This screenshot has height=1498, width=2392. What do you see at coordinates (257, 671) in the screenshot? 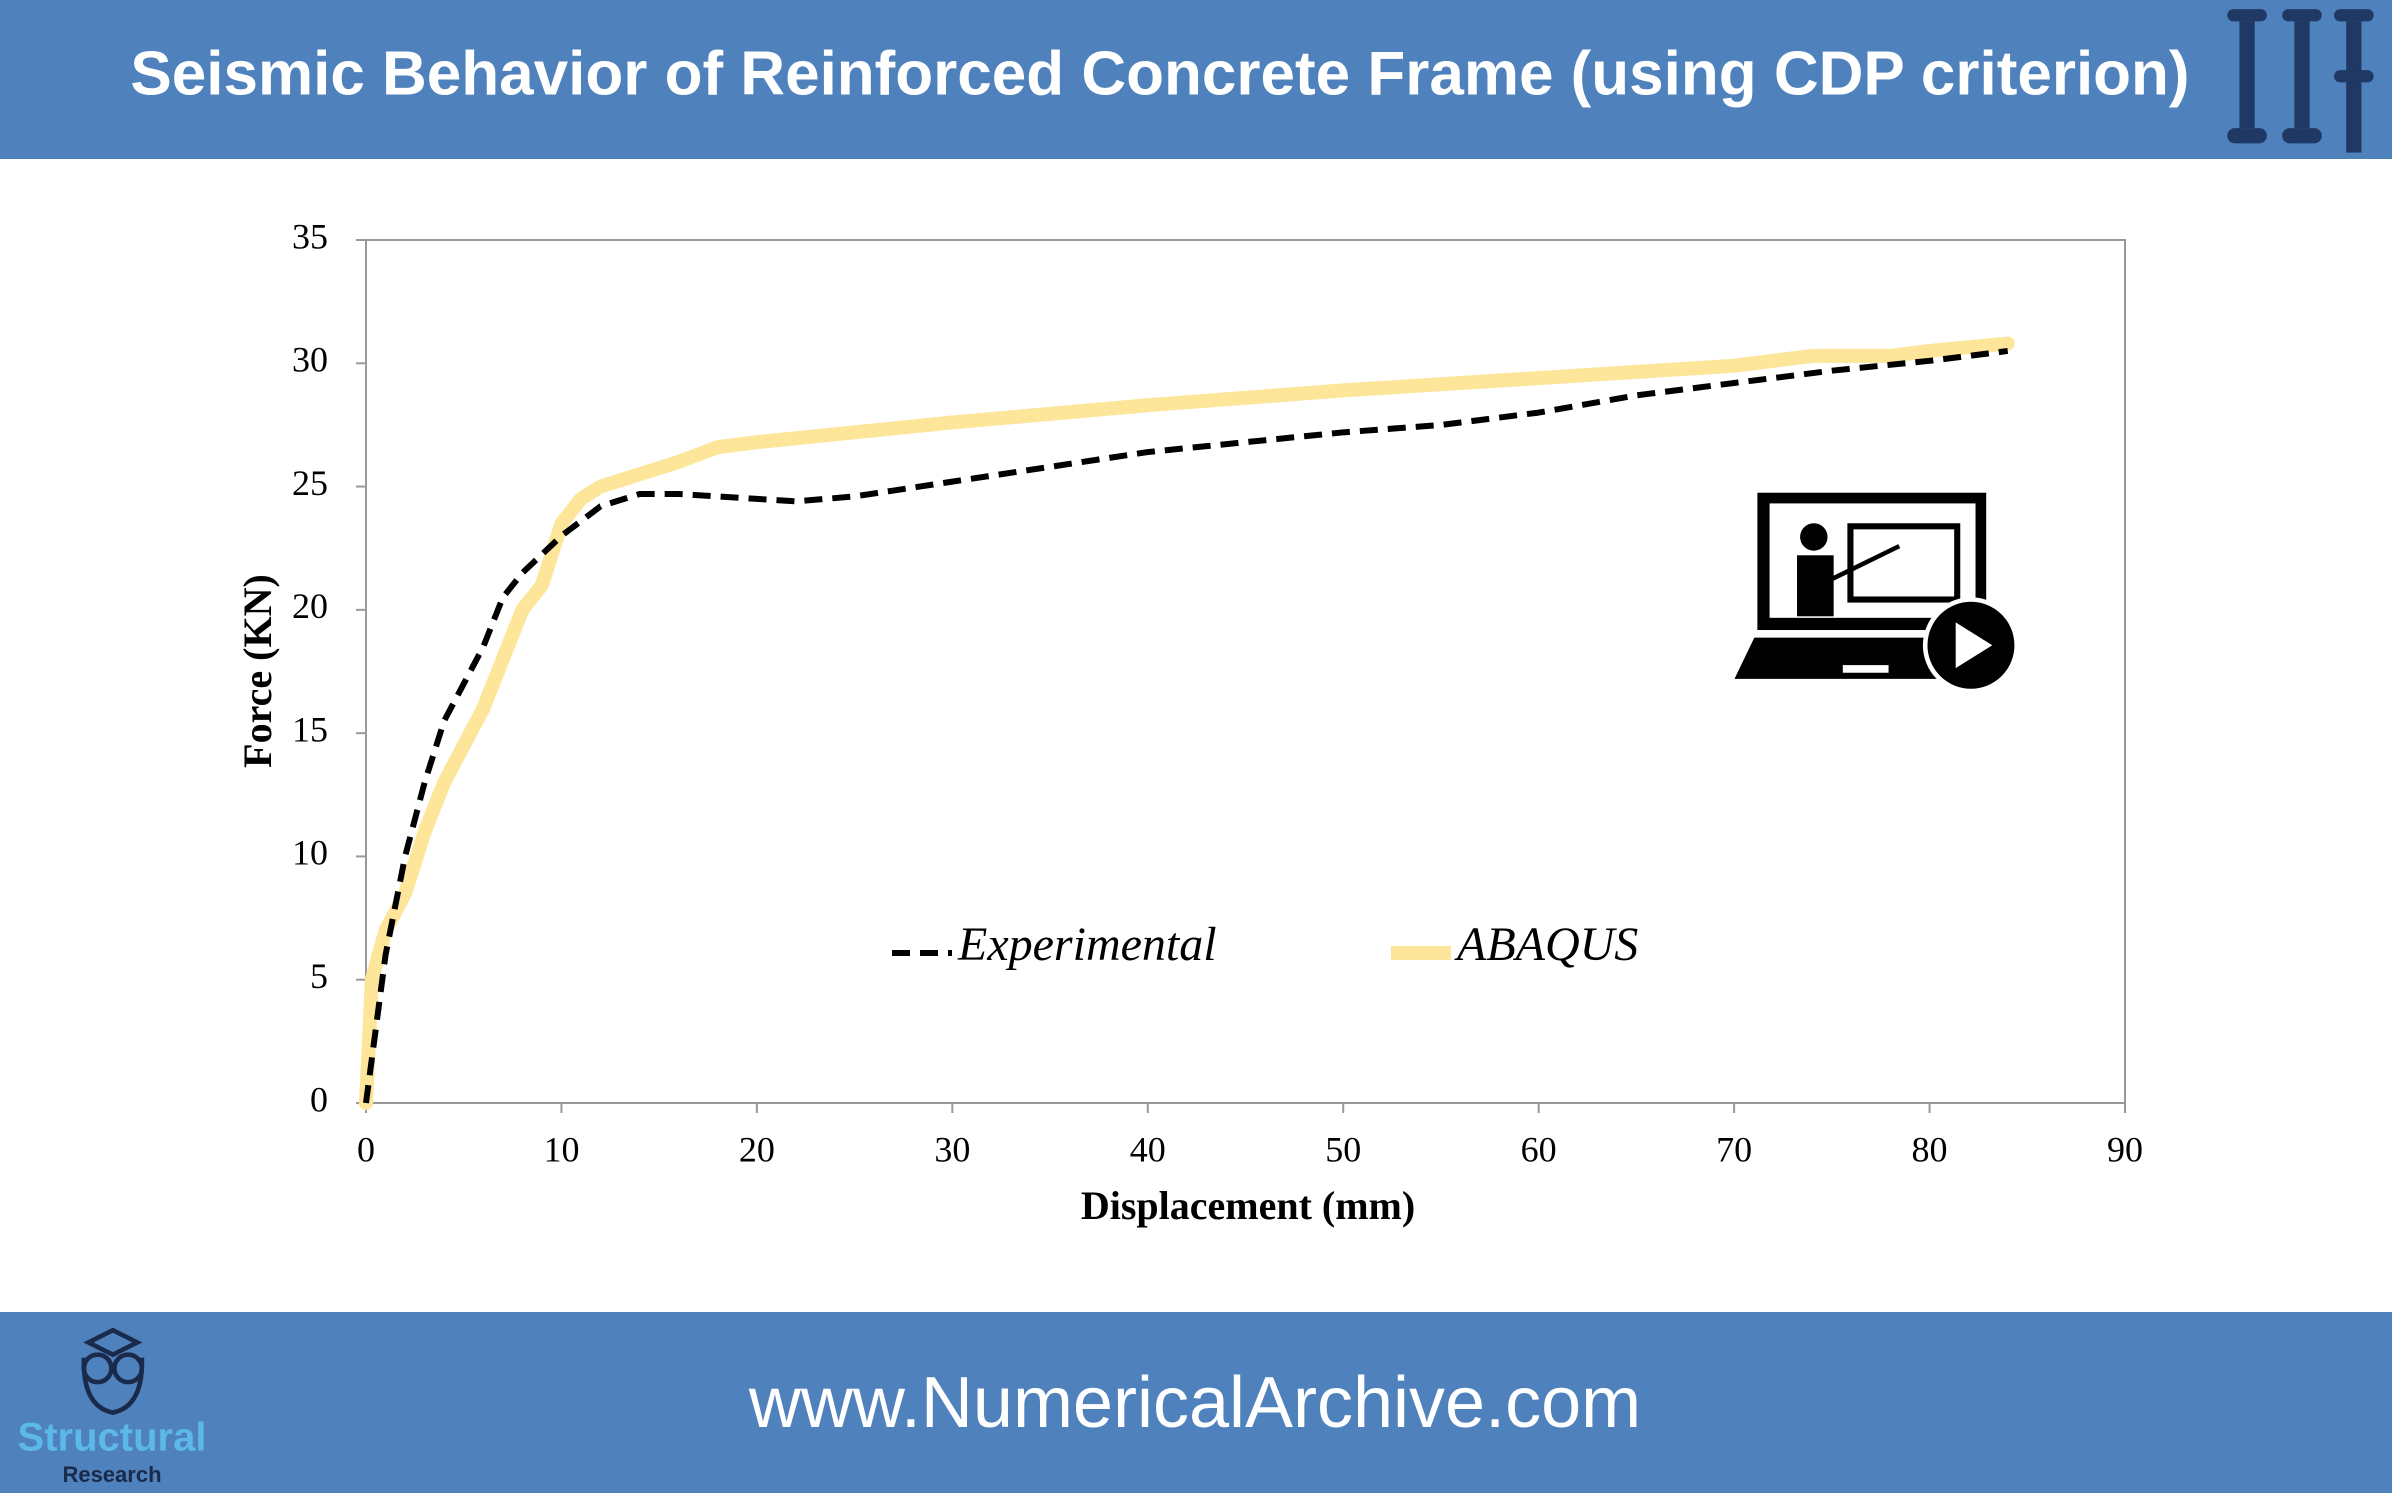
I see `y-axis-title: Force (KN)` at bounding box center [257, 671].